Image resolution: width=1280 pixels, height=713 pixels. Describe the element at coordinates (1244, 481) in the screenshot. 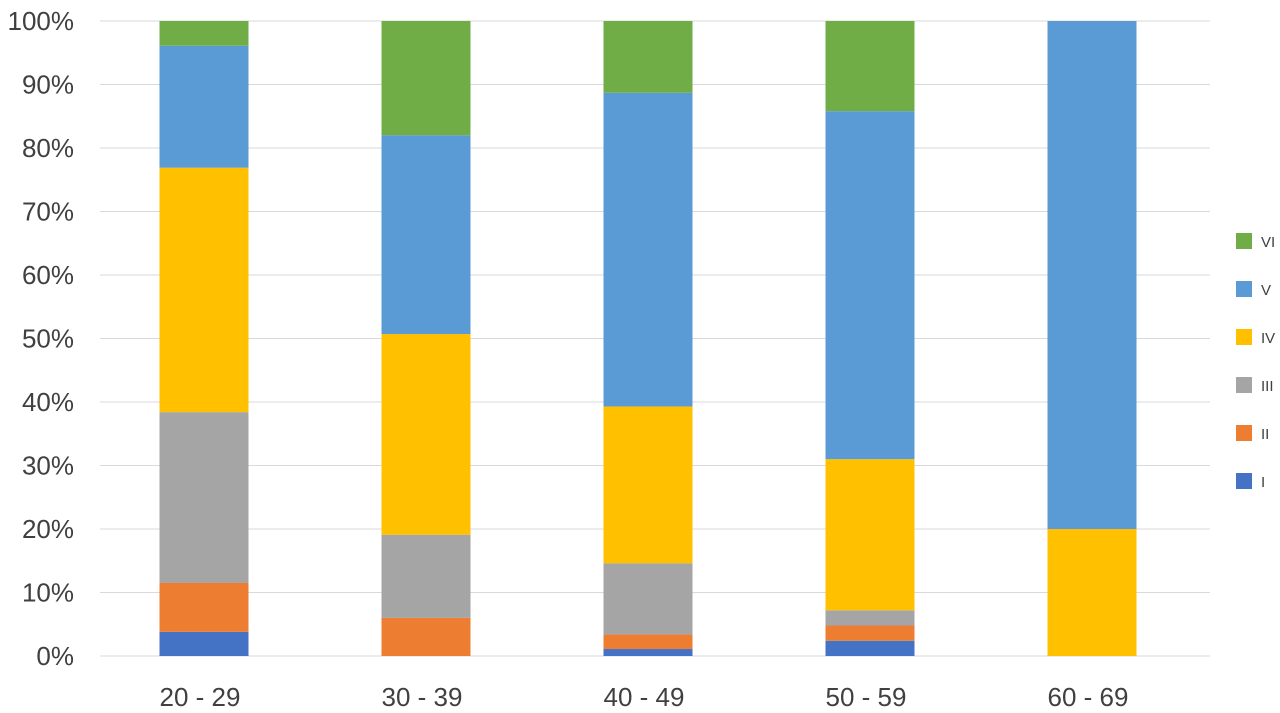

I see `legend-swatch-i` at that location.